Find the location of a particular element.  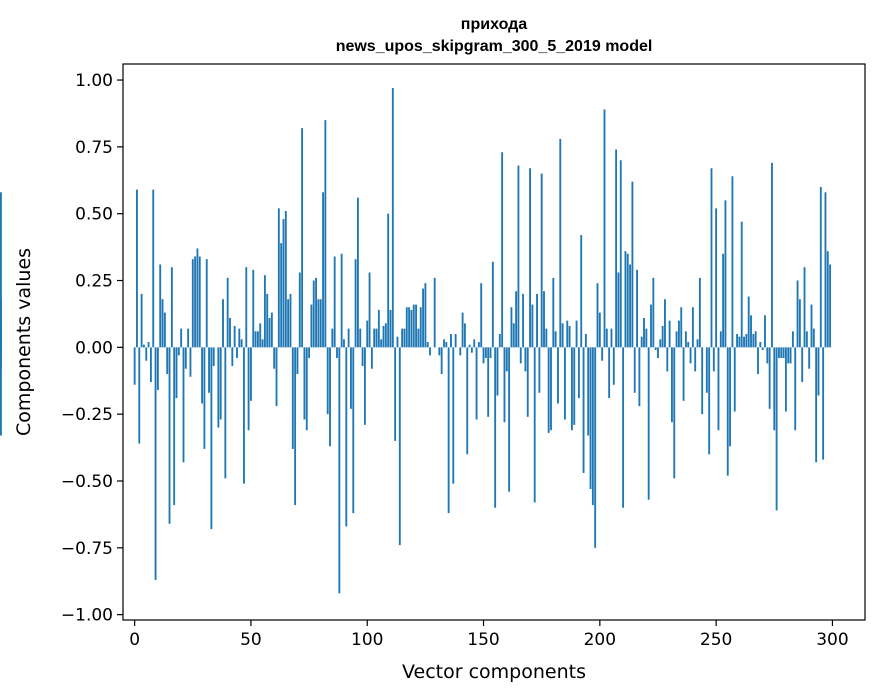

y-tick-label: −1.00 is located at coordinates (87, 616).